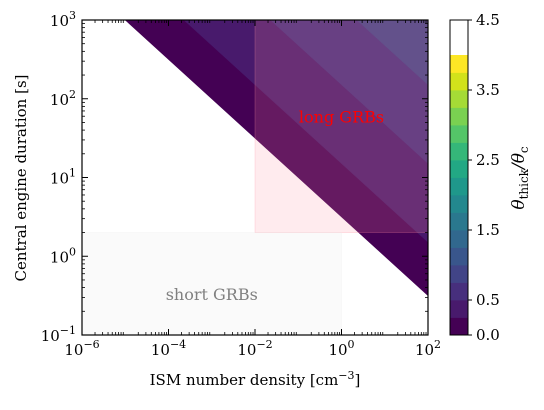 Image resolution: width=544 pixels, height=410 pixels. I want to click on y-axis-label: Central engine duration [s], so click(21, 177).